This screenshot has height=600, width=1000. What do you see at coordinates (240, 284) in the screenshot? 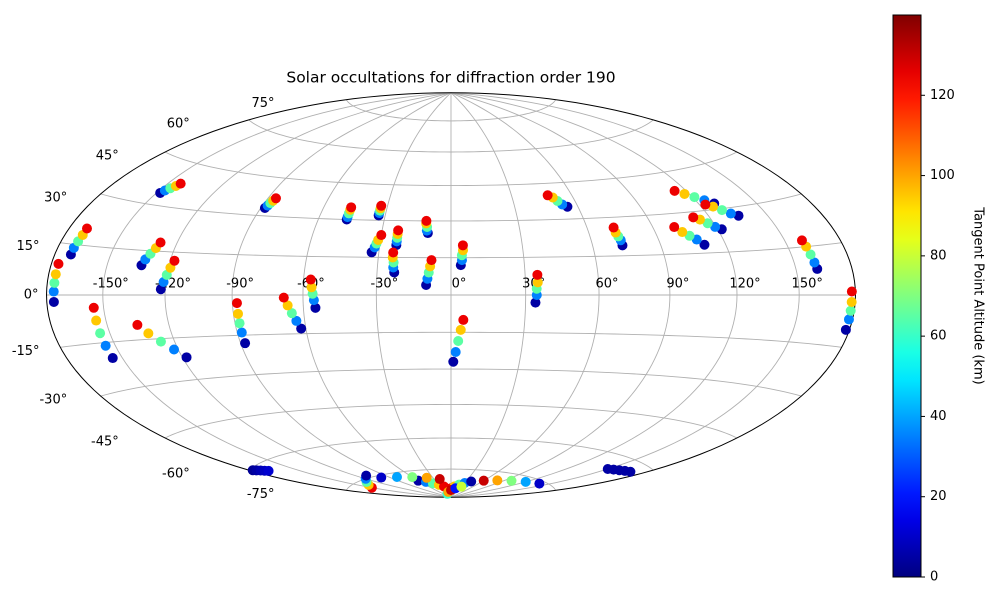
I see `x-tick-label: -90°` at bounding box center [240, 284].